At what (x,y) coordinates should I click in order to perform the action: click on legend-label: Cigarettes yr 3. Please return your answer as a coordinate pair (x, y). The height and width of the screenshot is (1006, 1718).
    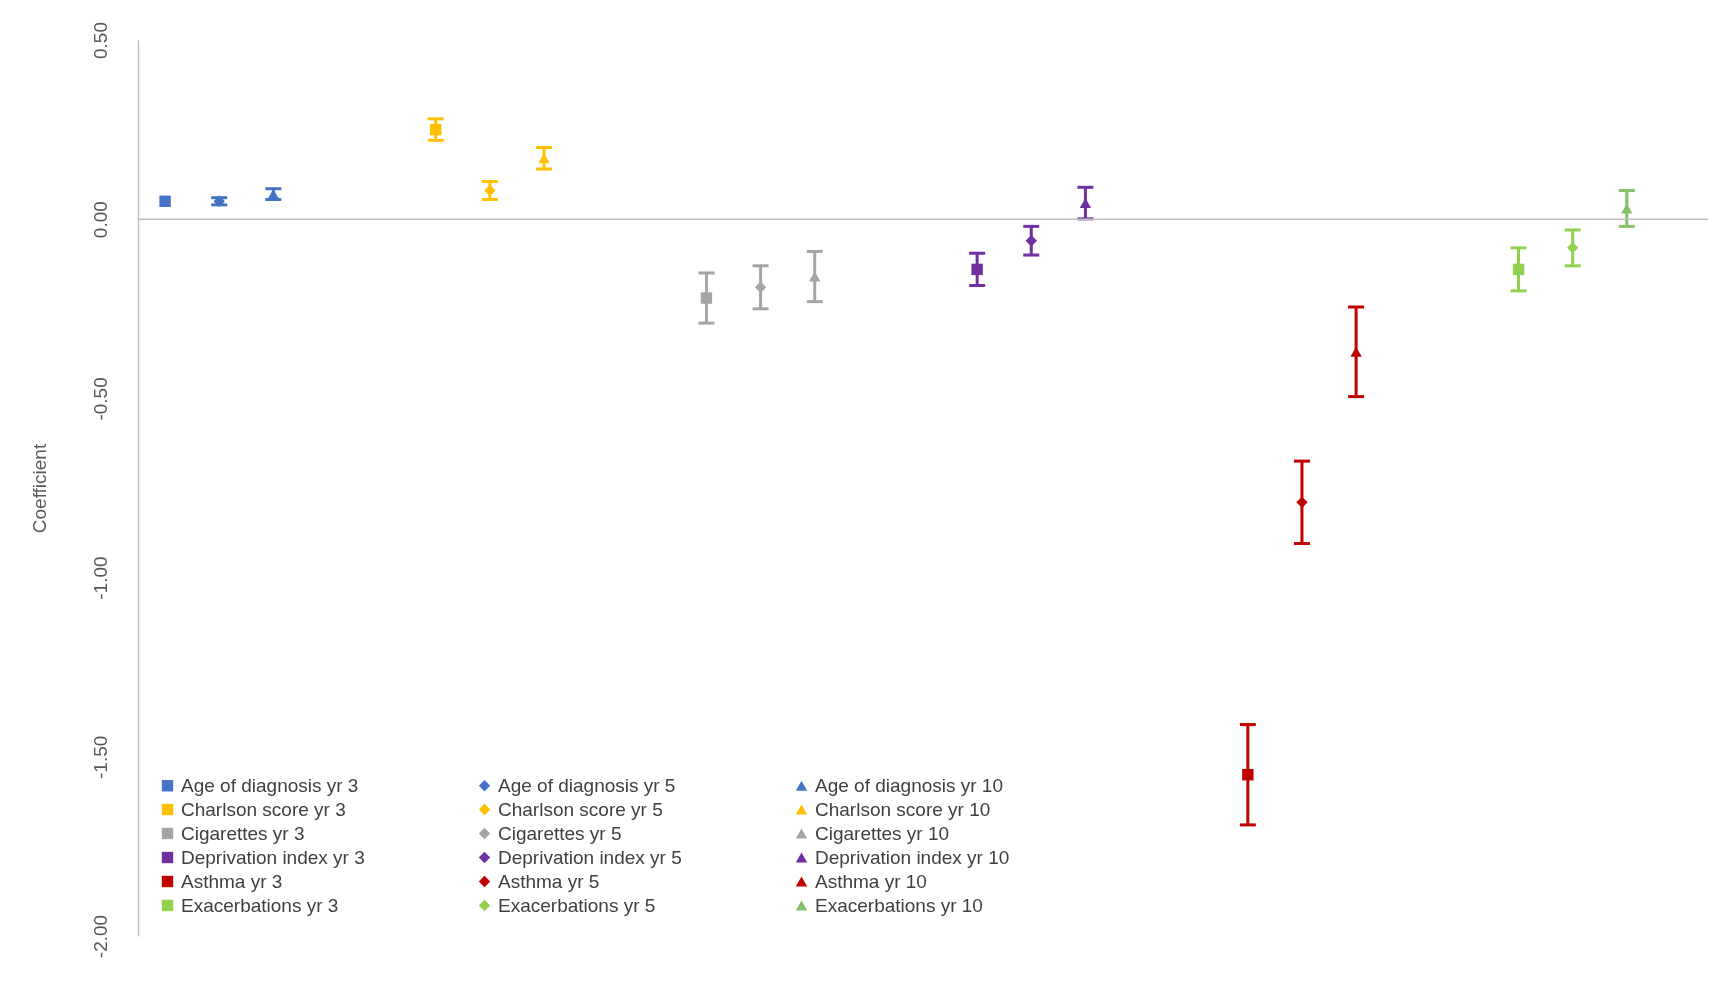
    Looking at the image, I should click on (243, 833).